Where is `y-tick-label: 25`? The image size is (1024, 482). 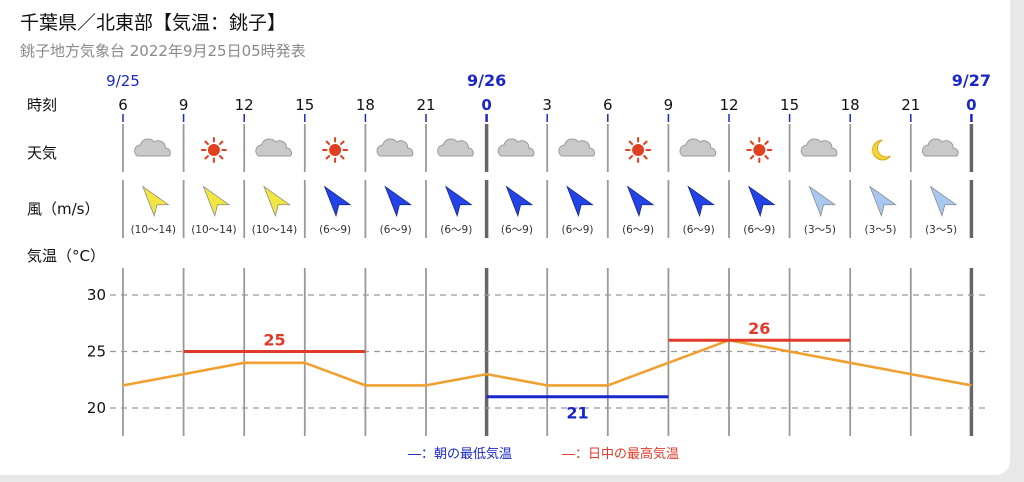
y-tick-label: 25 is located at coordinates (96, 352).